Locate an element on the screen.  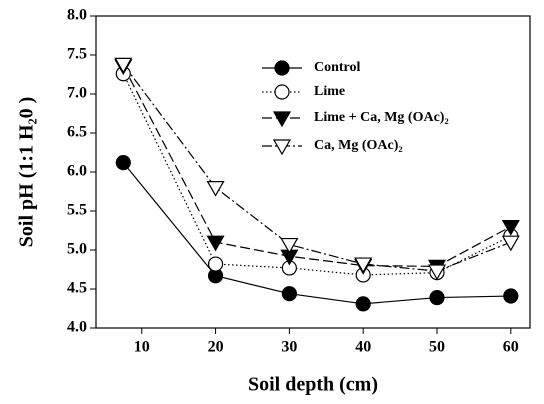
y-tick-label: 6.0 is located at coordinates (77, 171).